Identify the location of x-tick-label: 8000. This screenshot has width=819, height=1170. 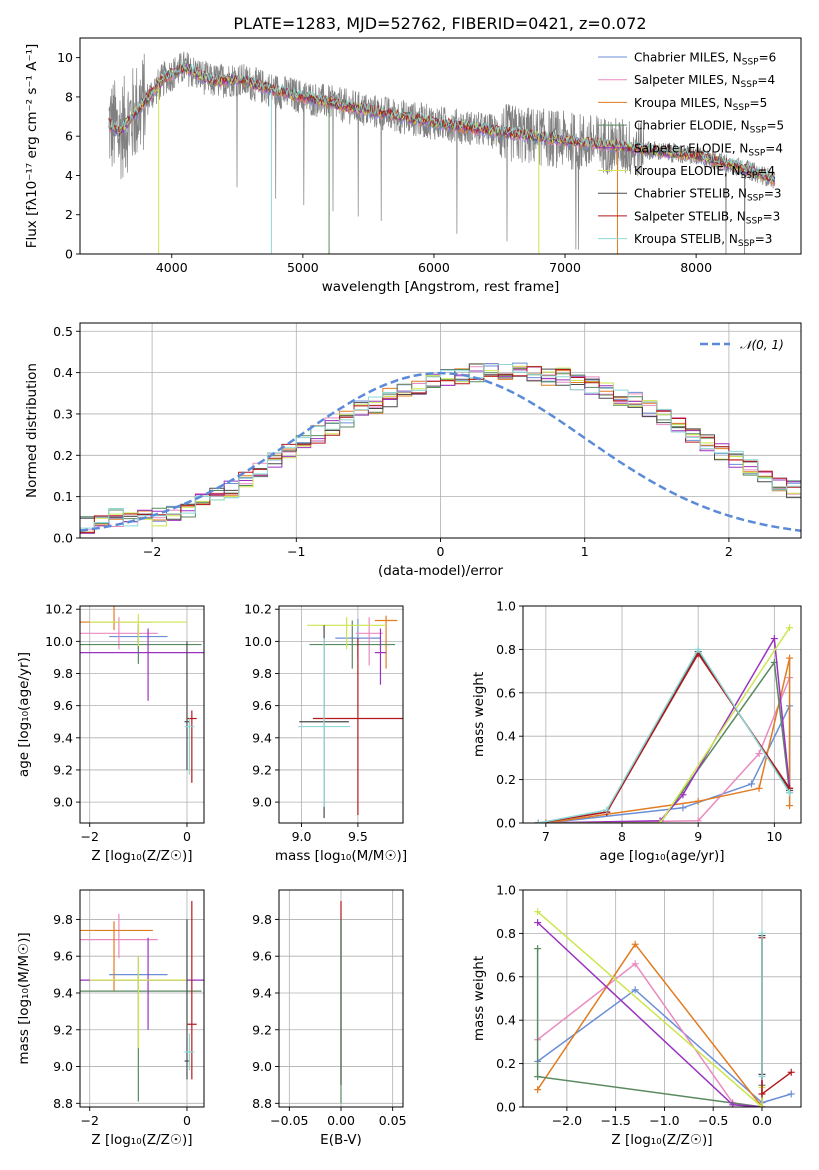
(696, 267).